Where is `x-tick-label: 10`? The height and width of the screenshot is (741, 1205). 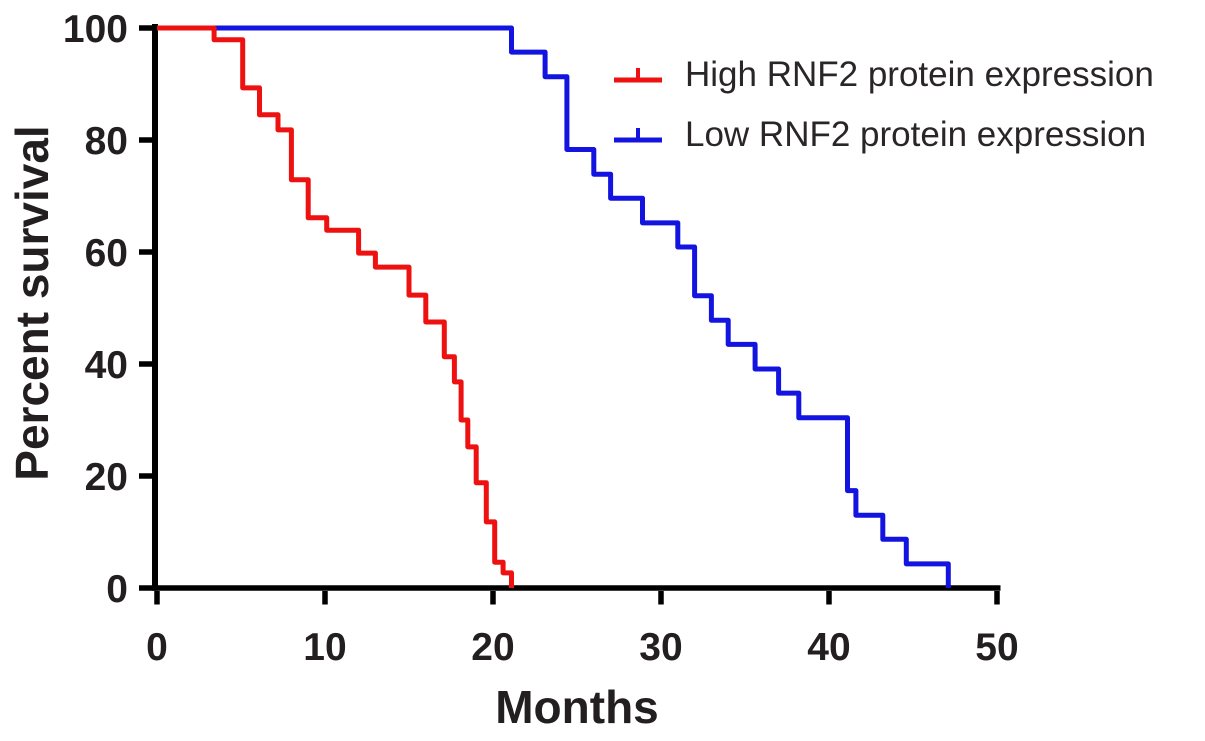 x-tick-label: 10 is located at coordinates (324, 647).